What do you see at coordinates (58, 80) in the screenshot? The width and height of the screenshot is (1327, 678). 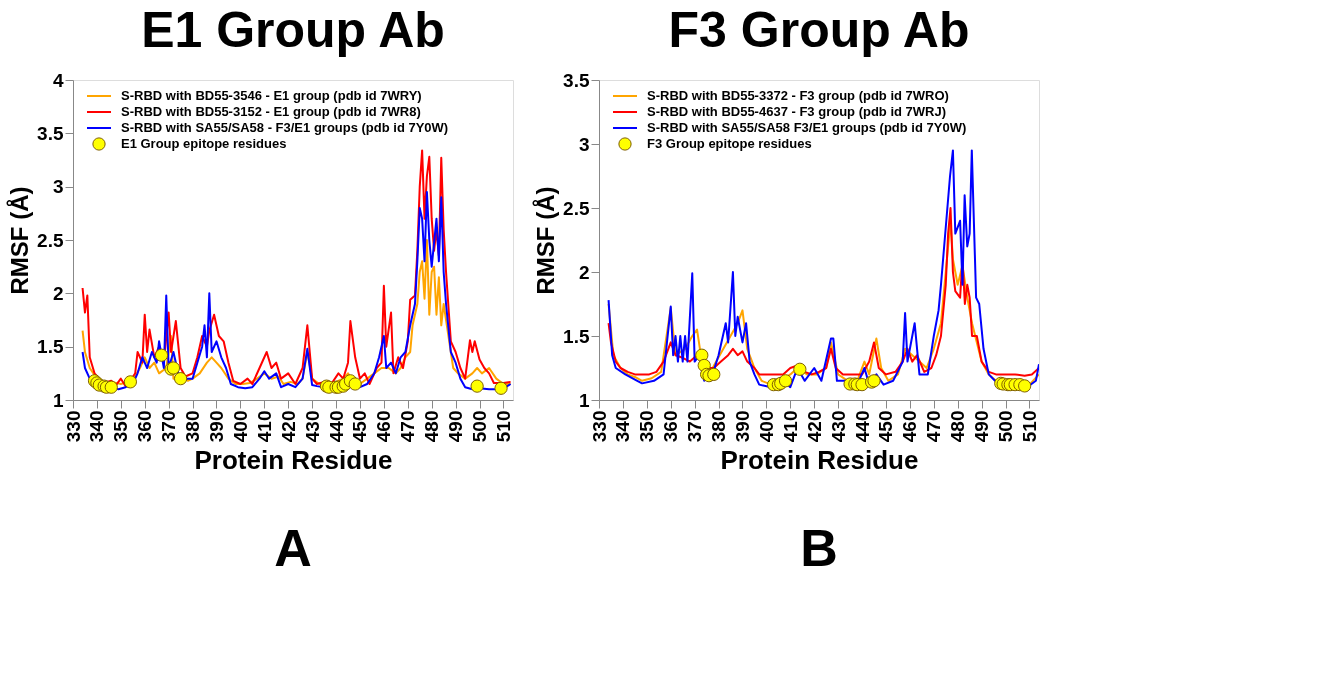 I see `y-tick-label: 4` at bounding box center [58, 80].